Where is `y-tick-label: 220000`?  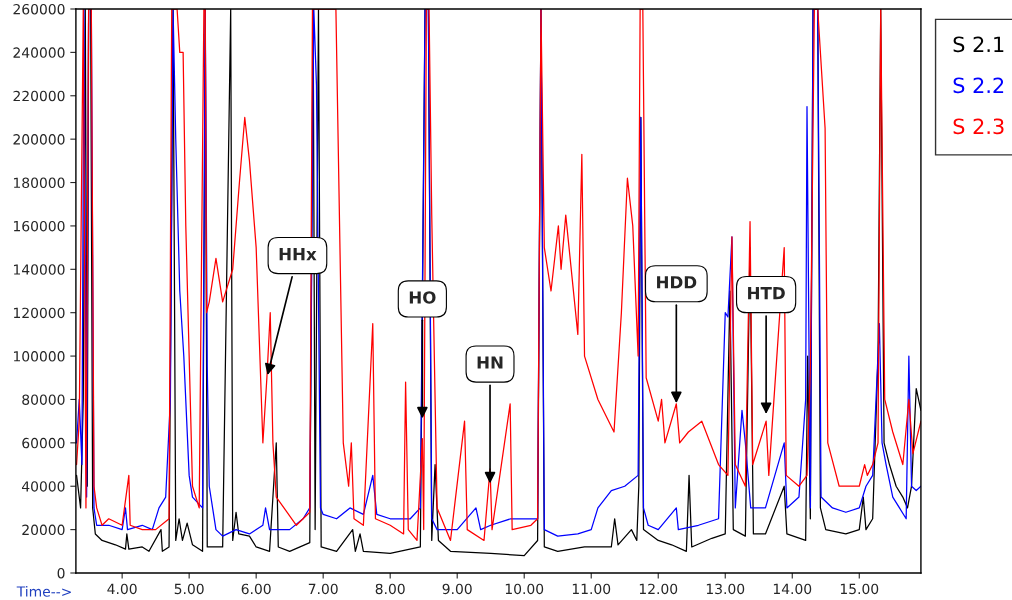 y-tick-label: 220000 is located at coordinates (39, 96).